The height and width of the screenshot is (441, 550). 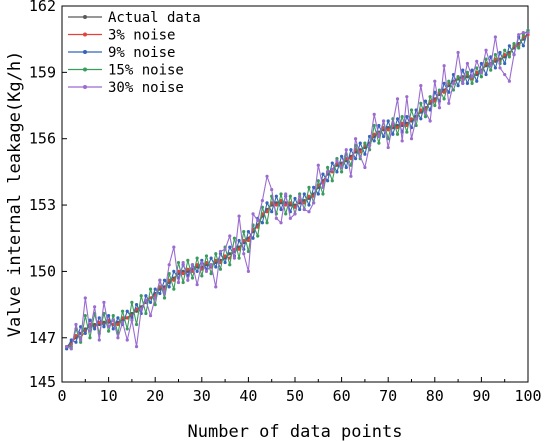 I want to click on legend-label: 30% noise, so click(x=146, y=88).